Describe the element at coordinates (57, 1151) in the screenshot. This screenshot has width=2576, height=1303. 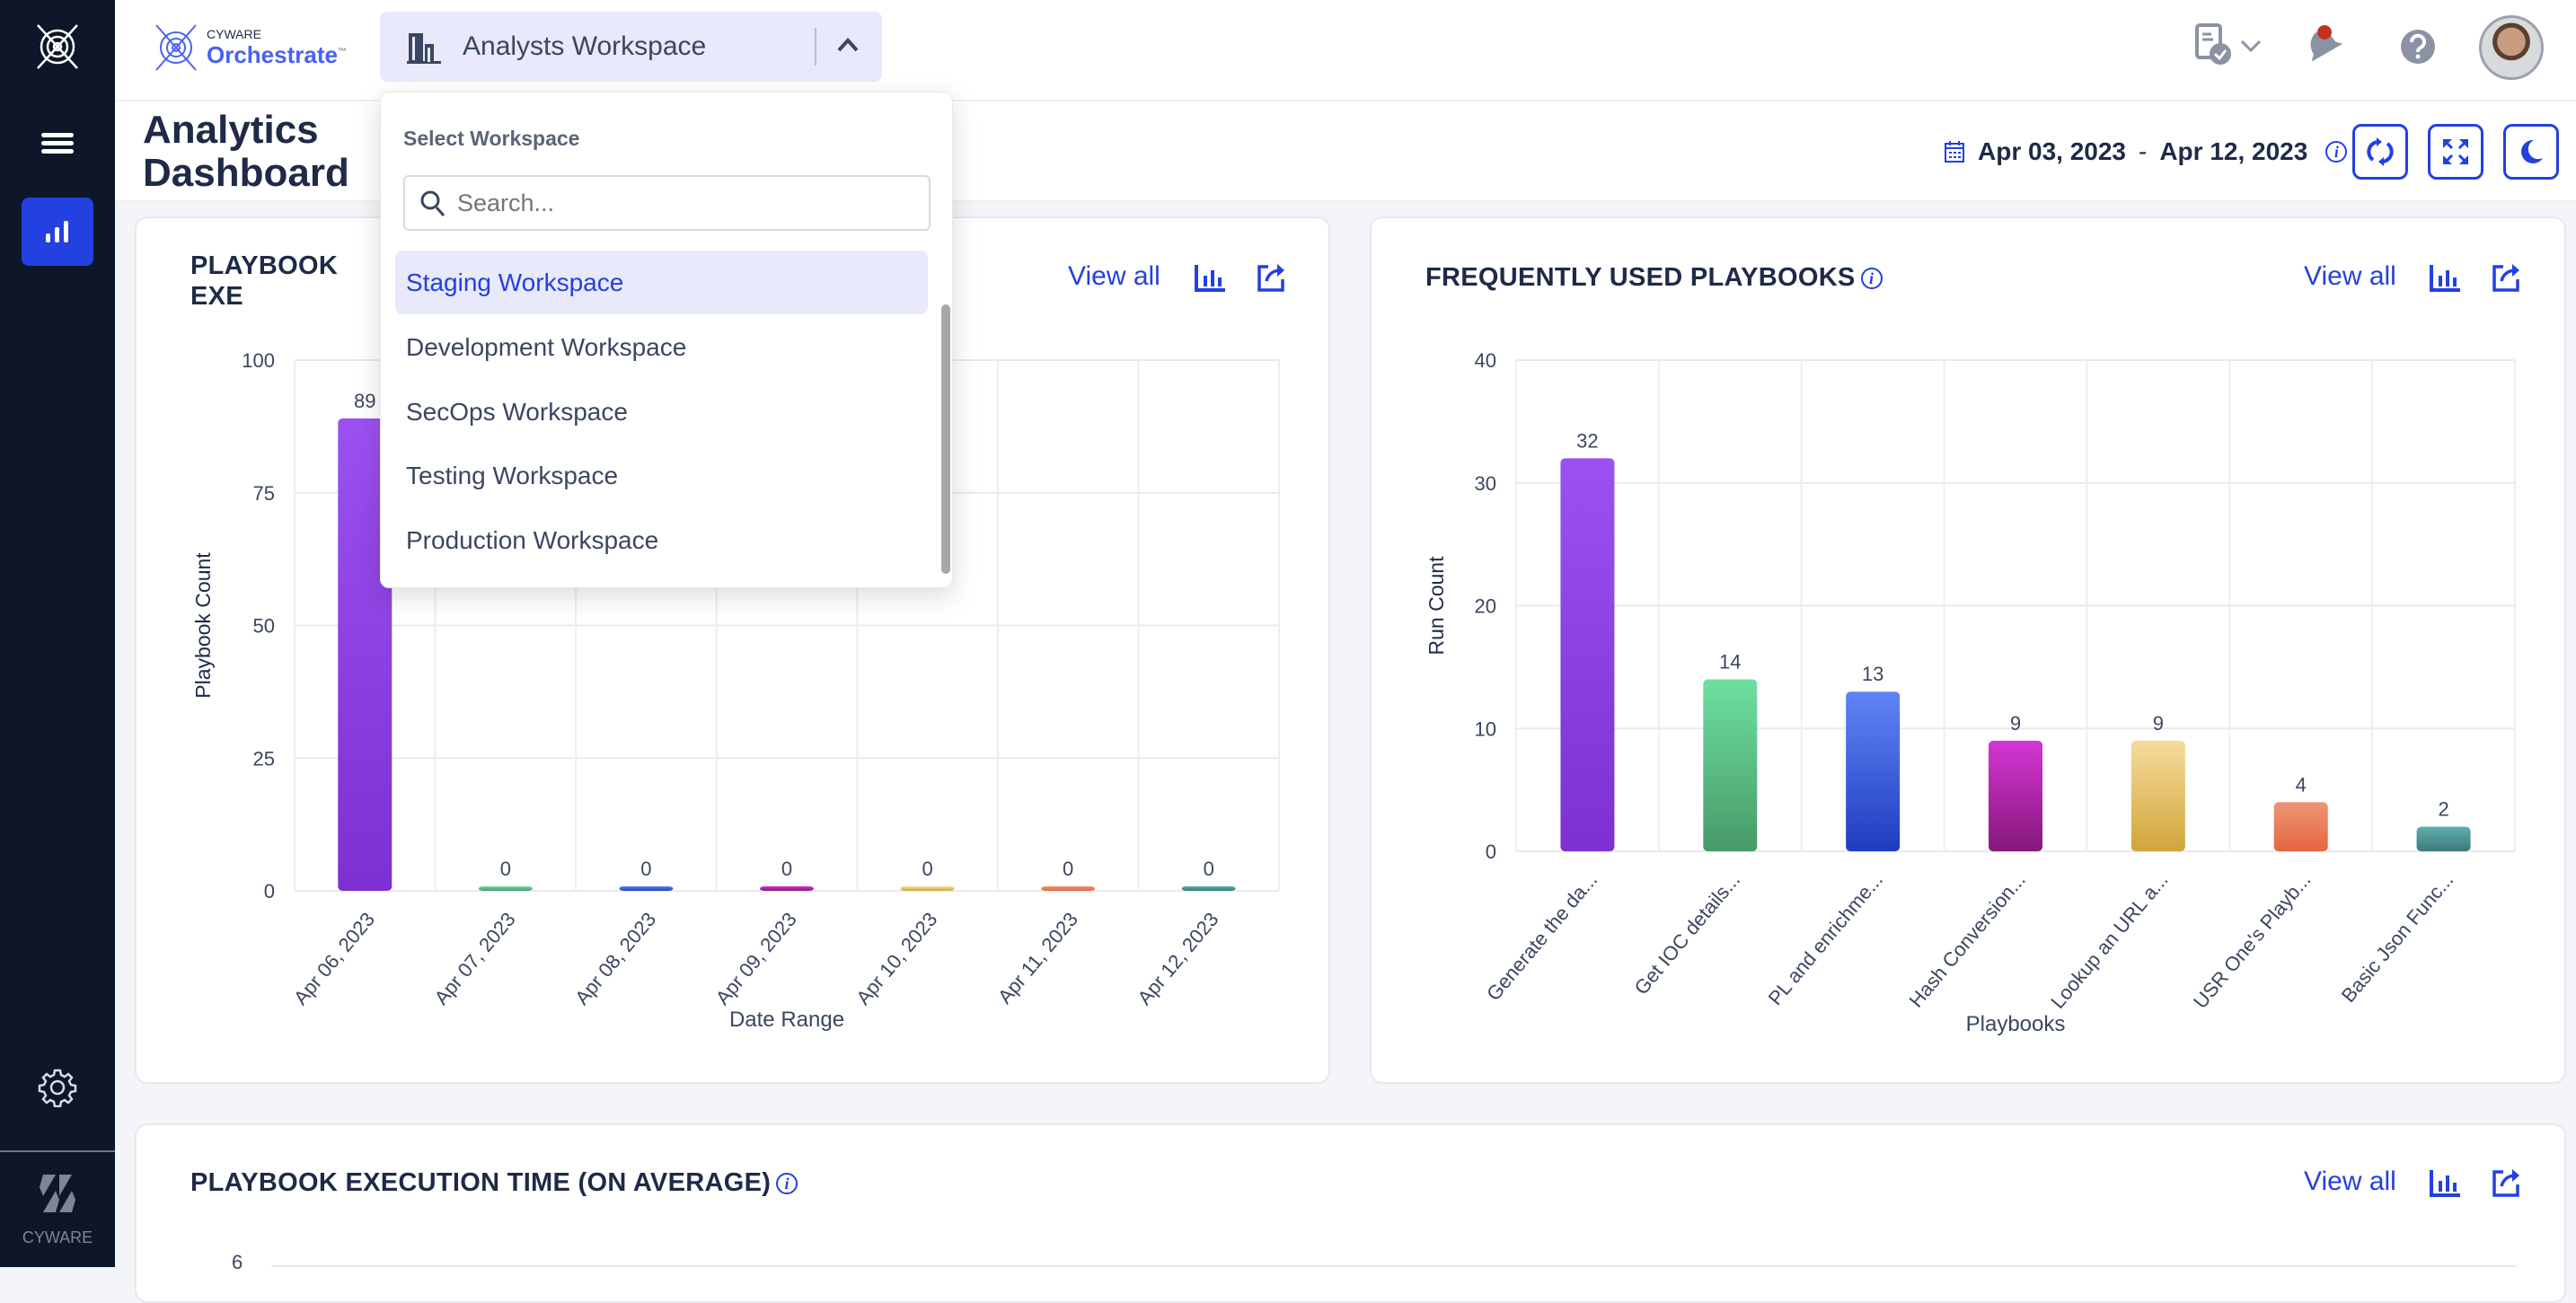
I see `sidebar-divider` at that location.